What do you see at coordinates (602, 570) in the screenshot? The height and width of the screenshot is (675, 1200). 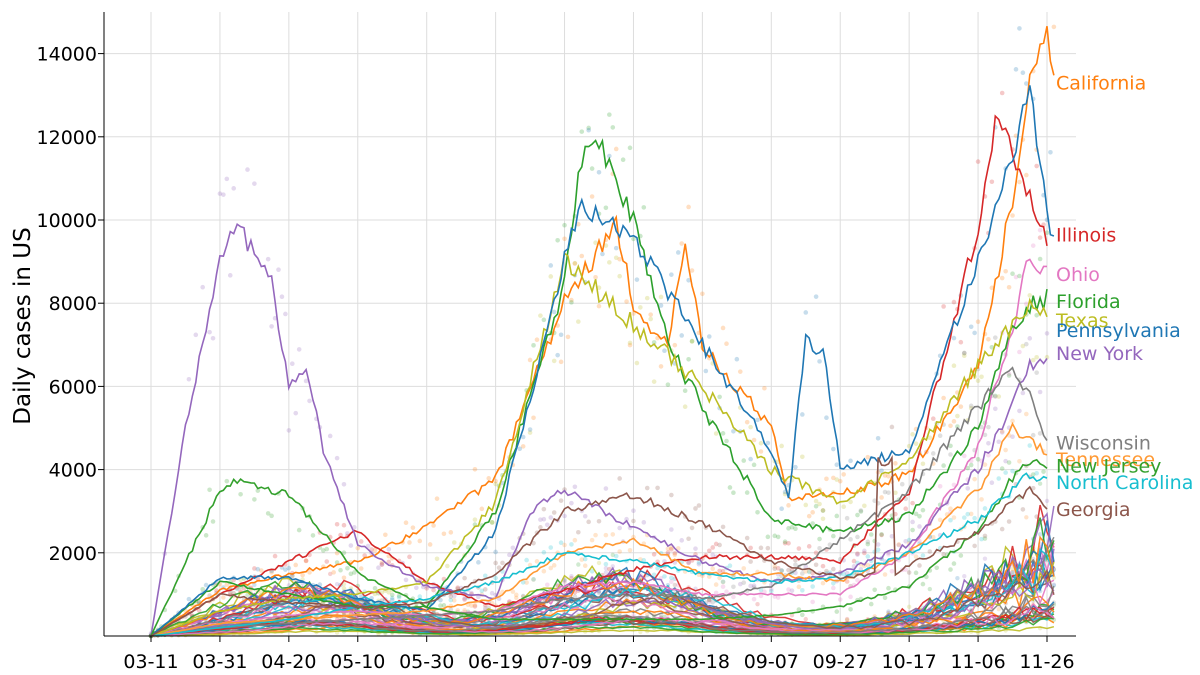 I see `background-state-line` at bounding box center [602, 570].